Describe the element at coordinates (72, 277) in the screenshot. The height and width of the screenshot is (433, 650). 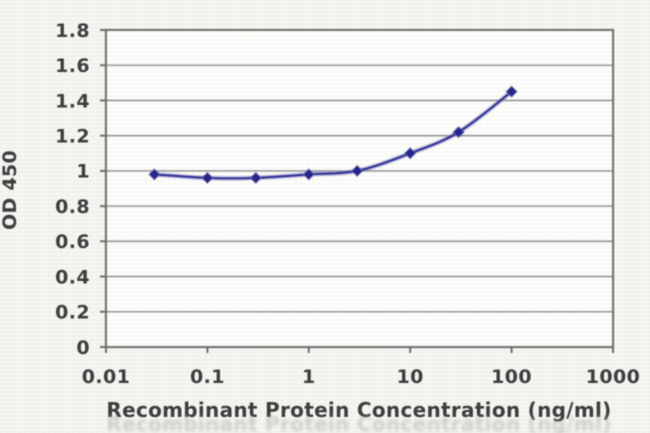
I see `y-tick-label: 0.4` at that location.